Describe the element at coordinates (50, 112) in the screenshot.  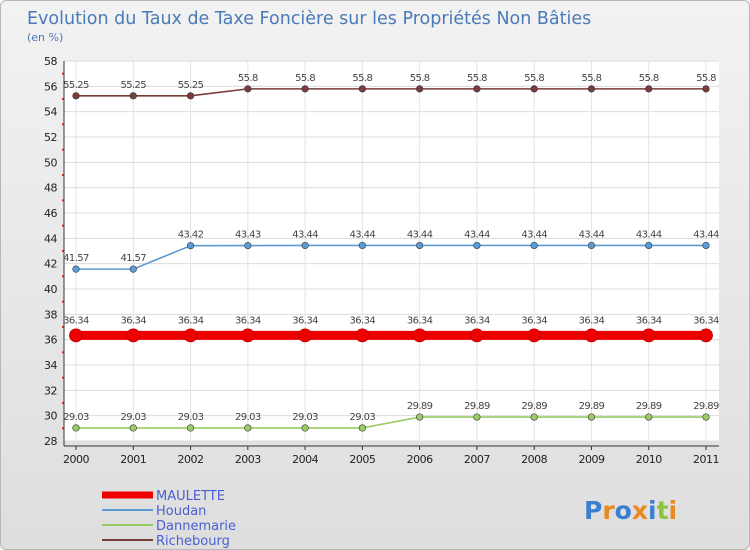
I see `y-tick-label: 54` at that location.